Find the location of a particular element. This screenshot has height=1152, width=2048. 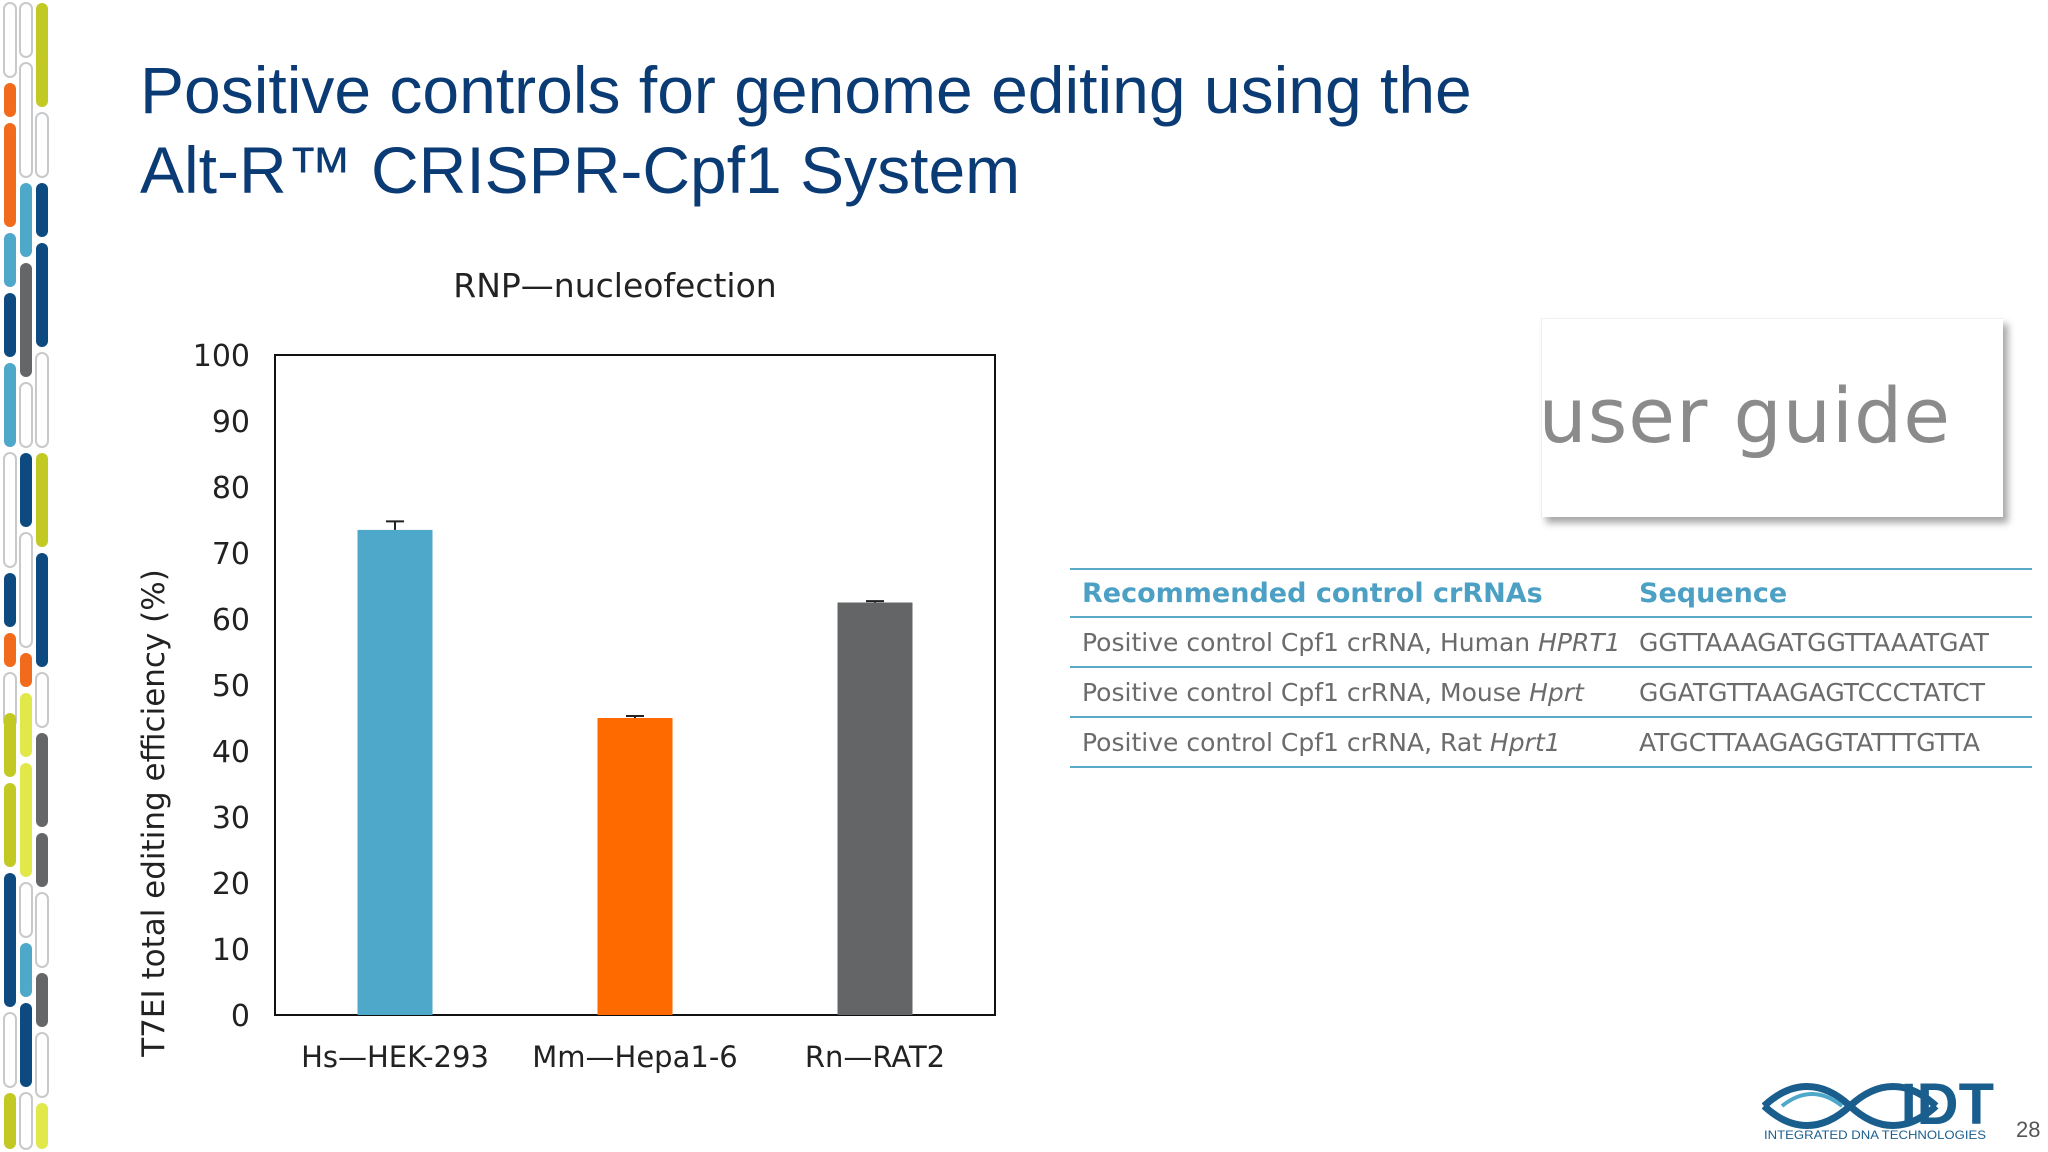

crrna-name-cell: Positive control Cpf1 crRNA, Rat Hprt1 is located at coordinates (1348, 742).